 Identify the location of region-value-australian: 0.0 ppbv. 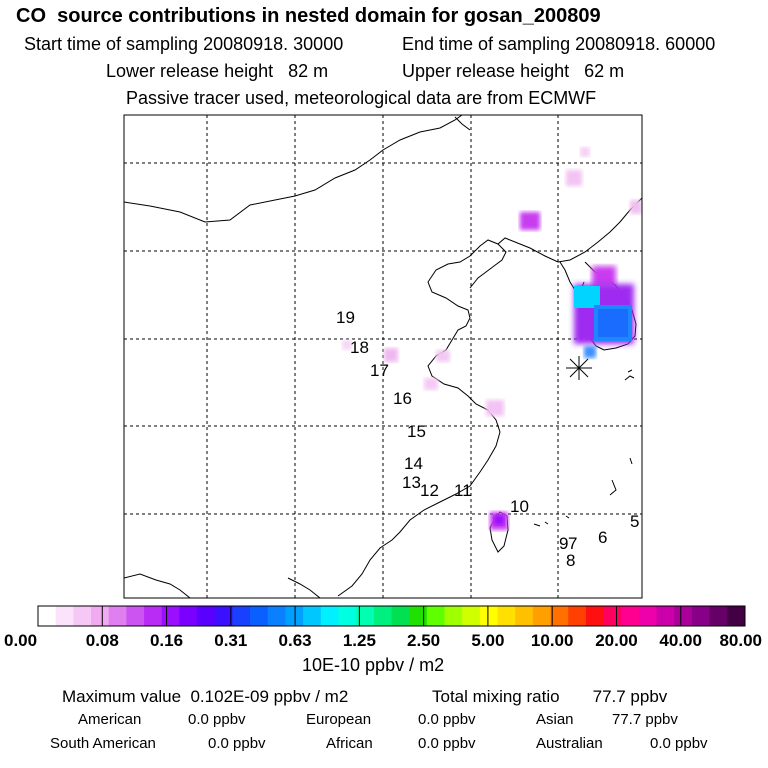
(679, 743).